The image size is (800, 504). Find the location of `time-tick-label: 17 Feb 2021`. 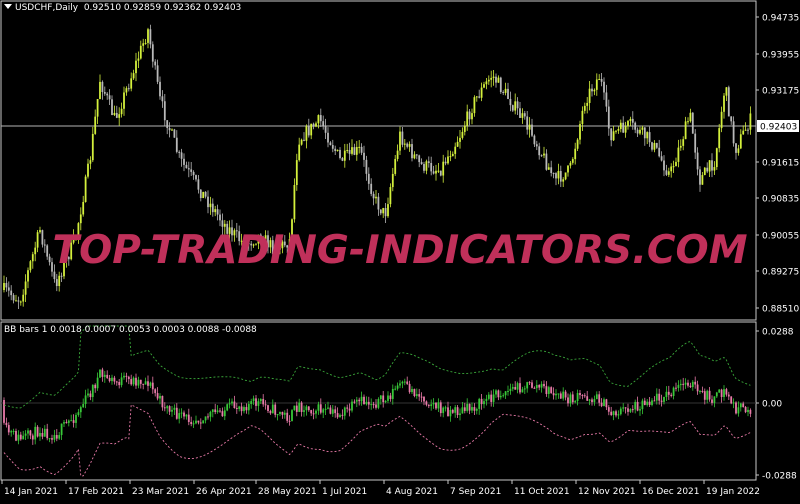

time-tick-label: 17 Feb 2021 is located at coordinates (96, 492).